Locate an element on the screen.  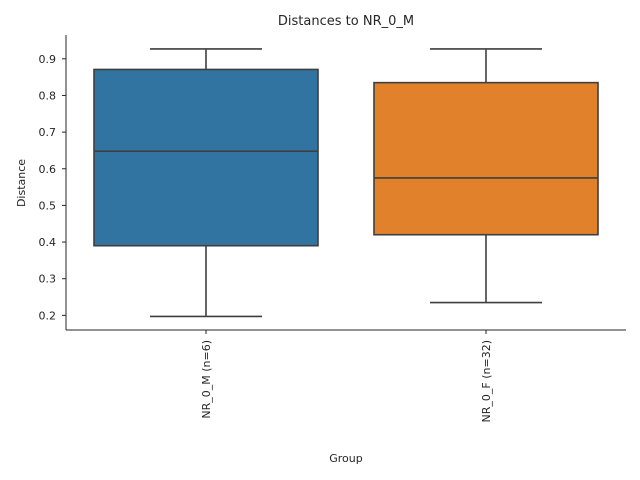
y-tick-label: 0.3 is located at coordinates (48, 279).